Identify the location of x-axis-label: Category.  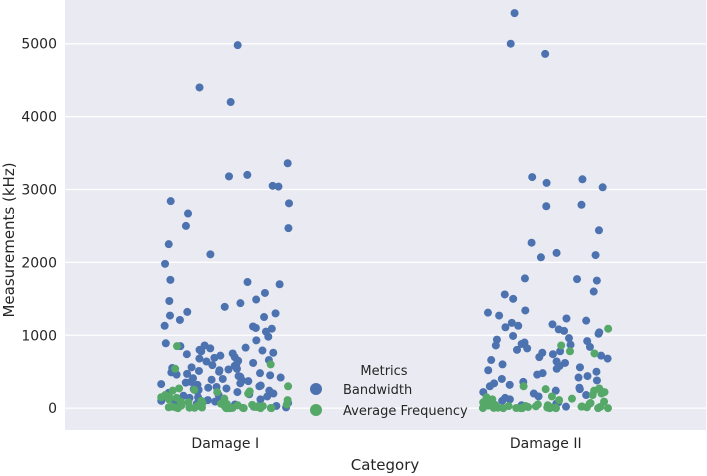
(385, 465).